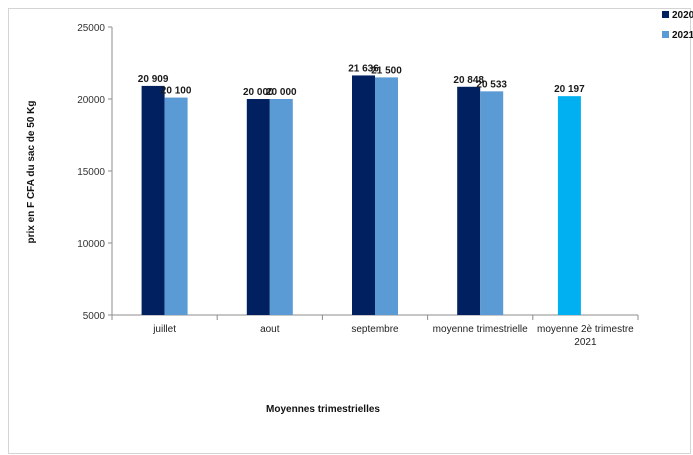  What do you see at coordinates (491, 84) in the screenshot?
I see `data-label-2021-3: 20 533` at bounding box center [491, 84].